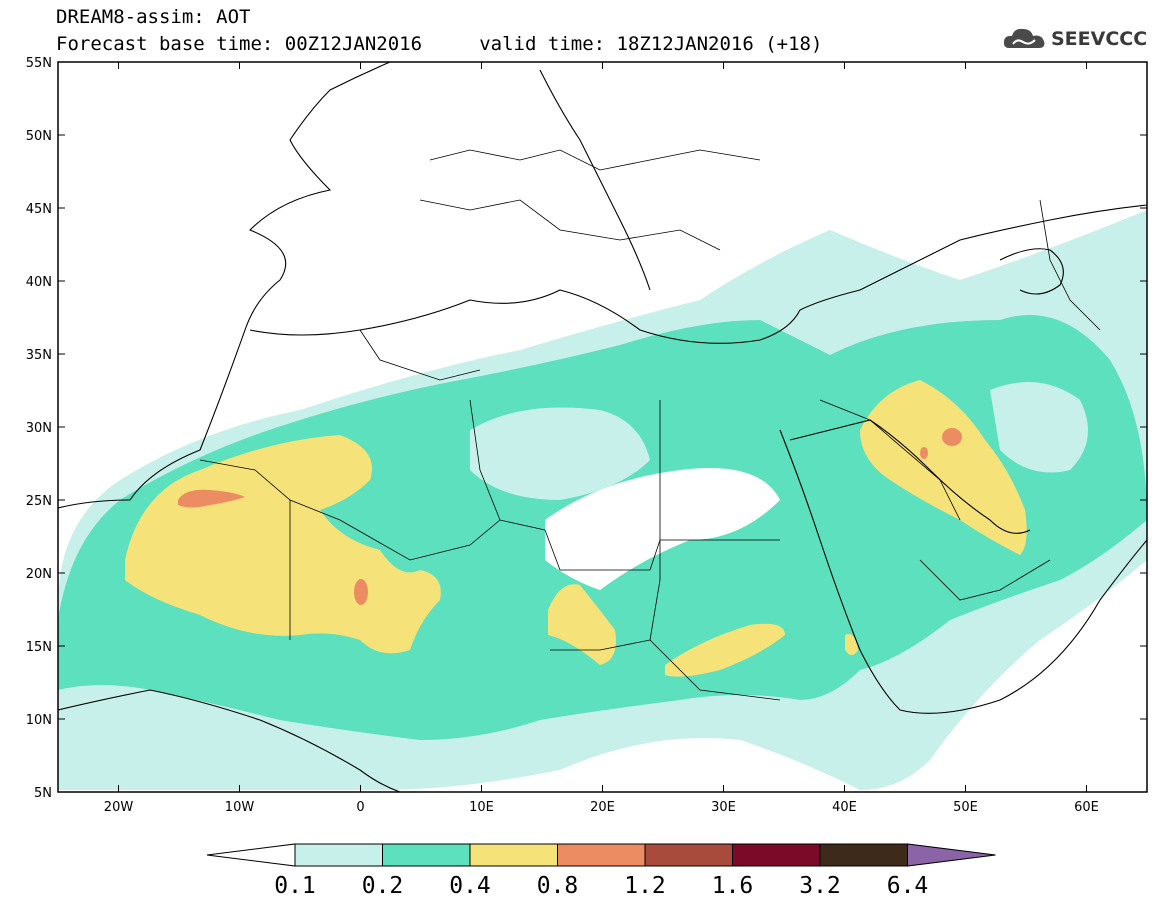  I want to click on lat-tick-label: 5N, so click(43, 793).